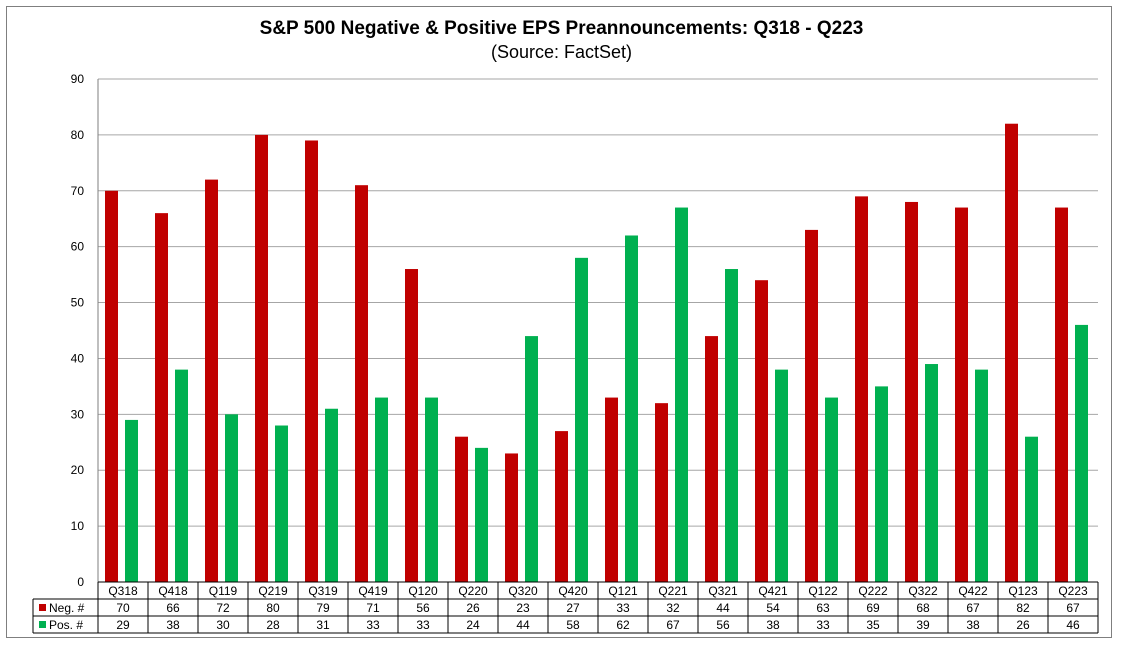  What do you see at coordinates (873, 625) in the screenshot?
I see `table-value: 35` at bounding box center [873, 625].